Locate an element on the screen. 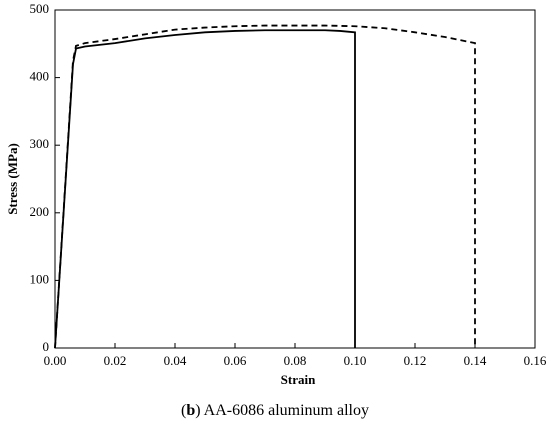  y-tick-label: 0 is located at coordinates (46, 346).